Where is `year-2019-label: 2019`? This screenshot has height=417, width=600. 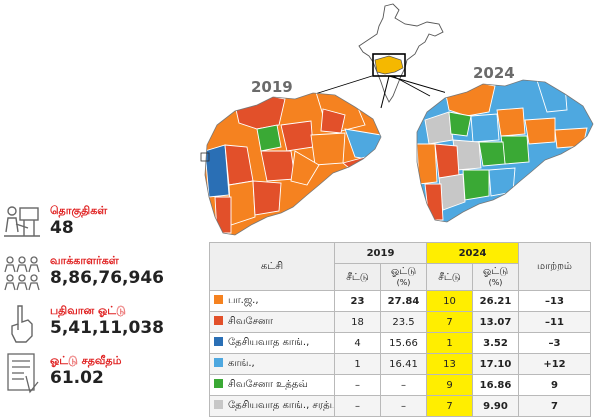
year-2019-label: 2019 is located at coordinates (272, 87).